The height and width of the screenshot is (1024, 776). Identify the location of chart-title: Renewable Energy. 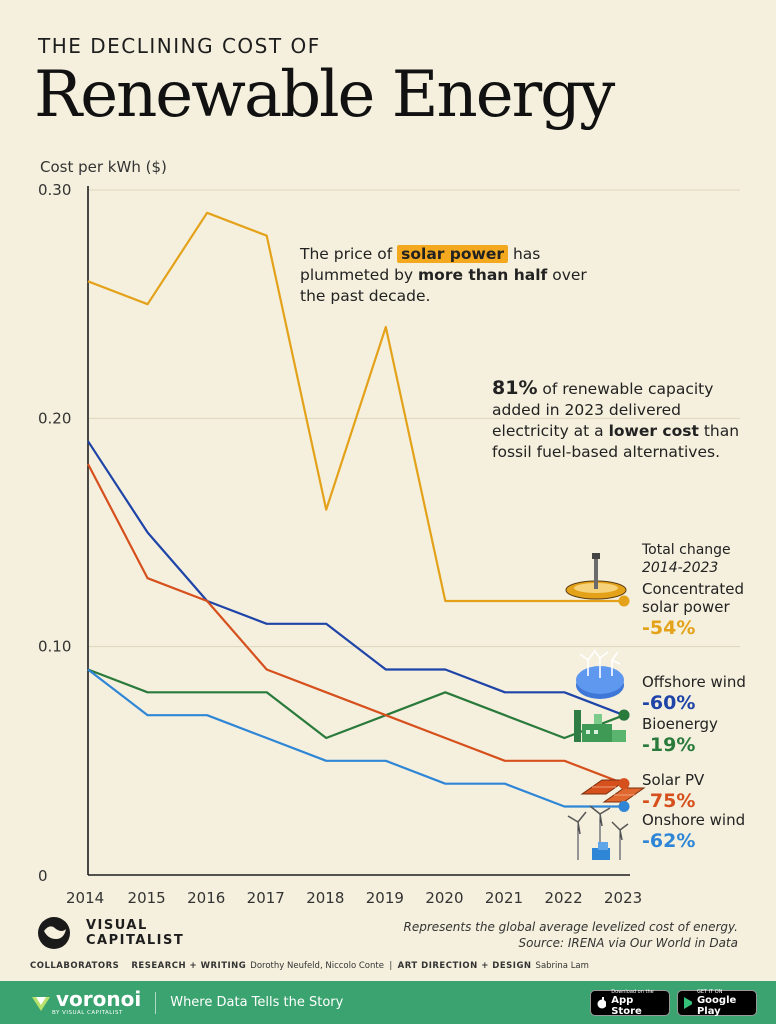
(324, 95).